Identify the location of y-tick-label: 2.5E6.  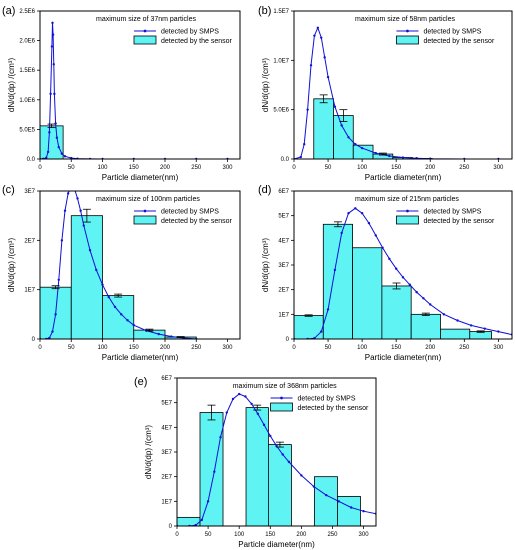
(27, 12).